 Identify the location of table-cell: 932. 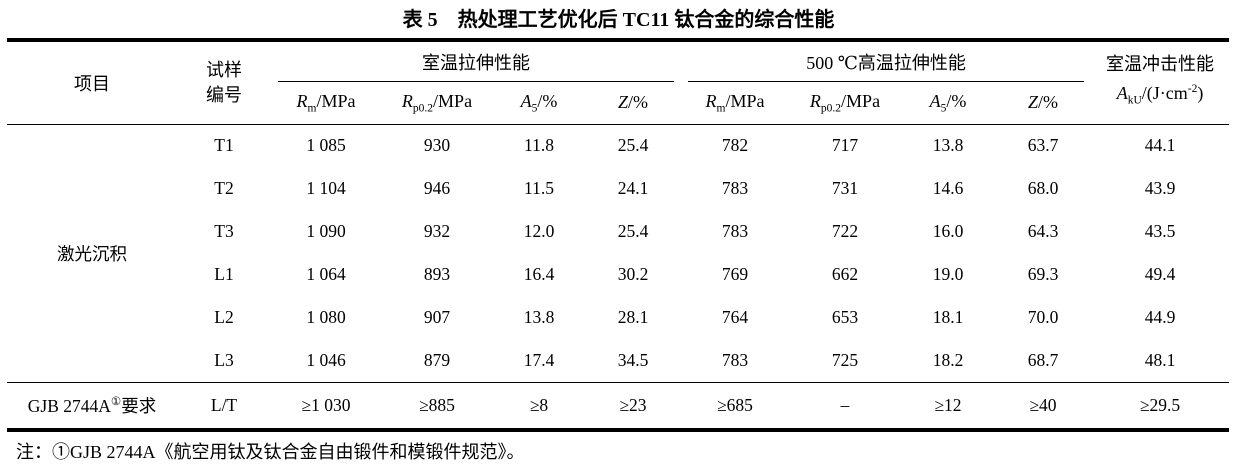
(437, 231).